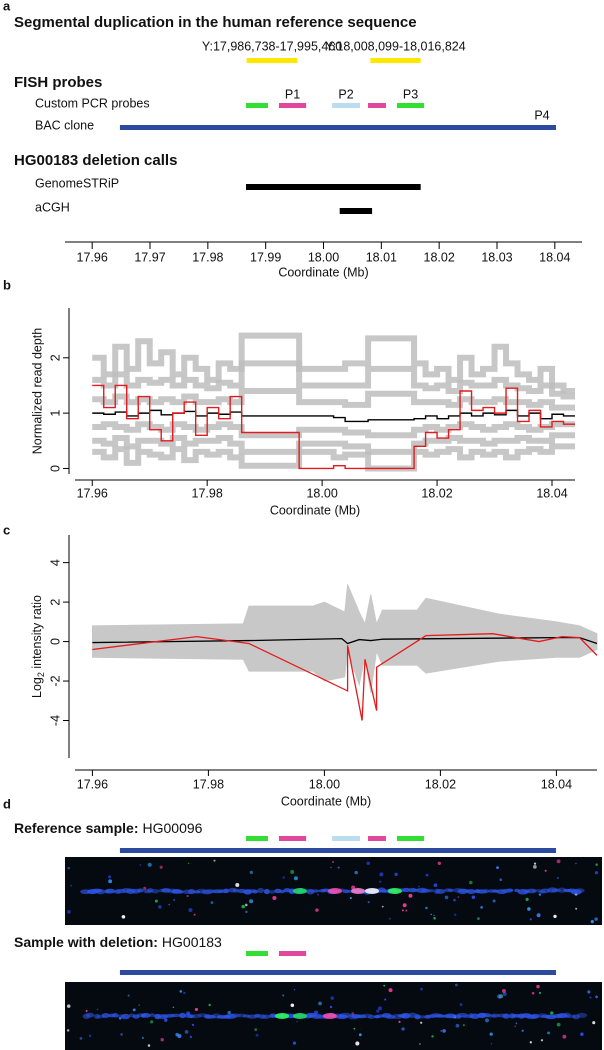 The height and width of the screenshot is (1050, 604). What do you see at coordinates (77, 183) in the screenshot?
I see `track-label: GenomeSTRiP` at bounding box center [77, 183].